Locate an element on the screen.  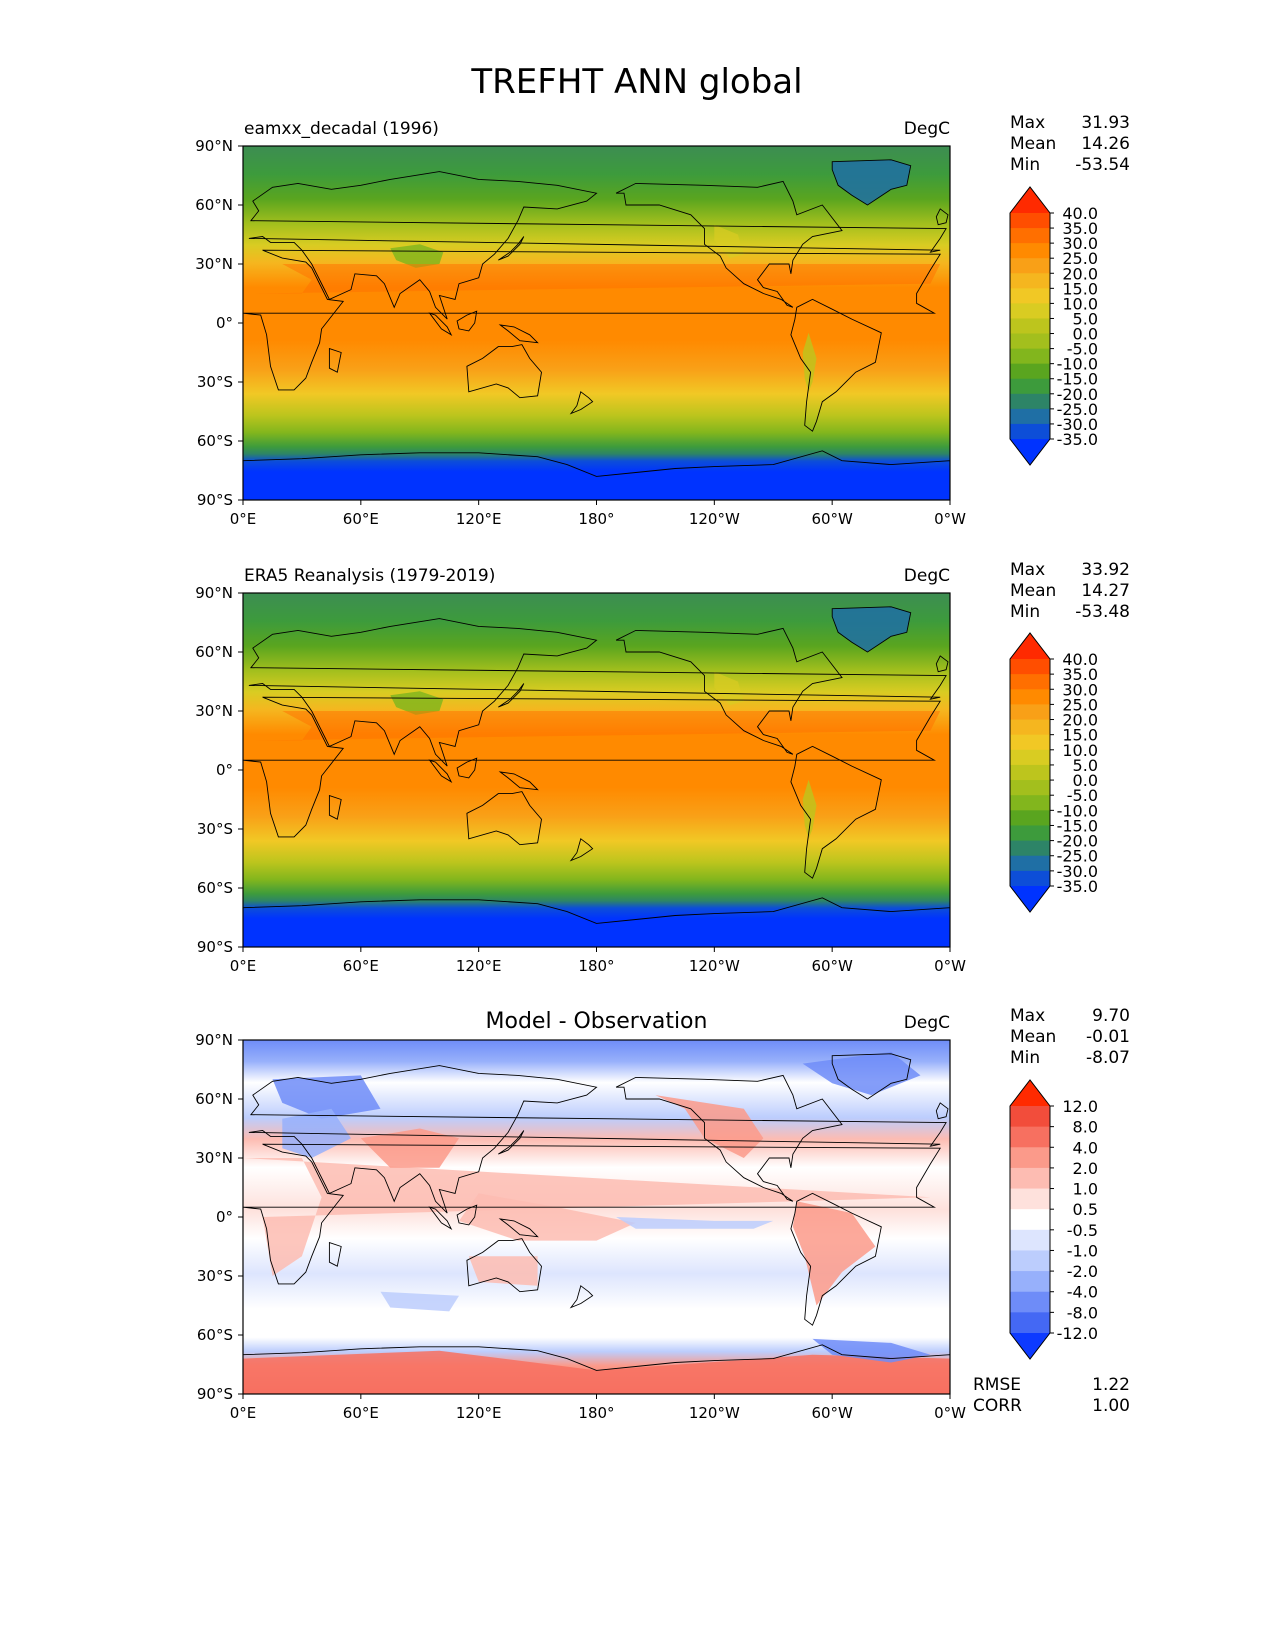
andes-cold-patch is located at coordinates (809, 809).